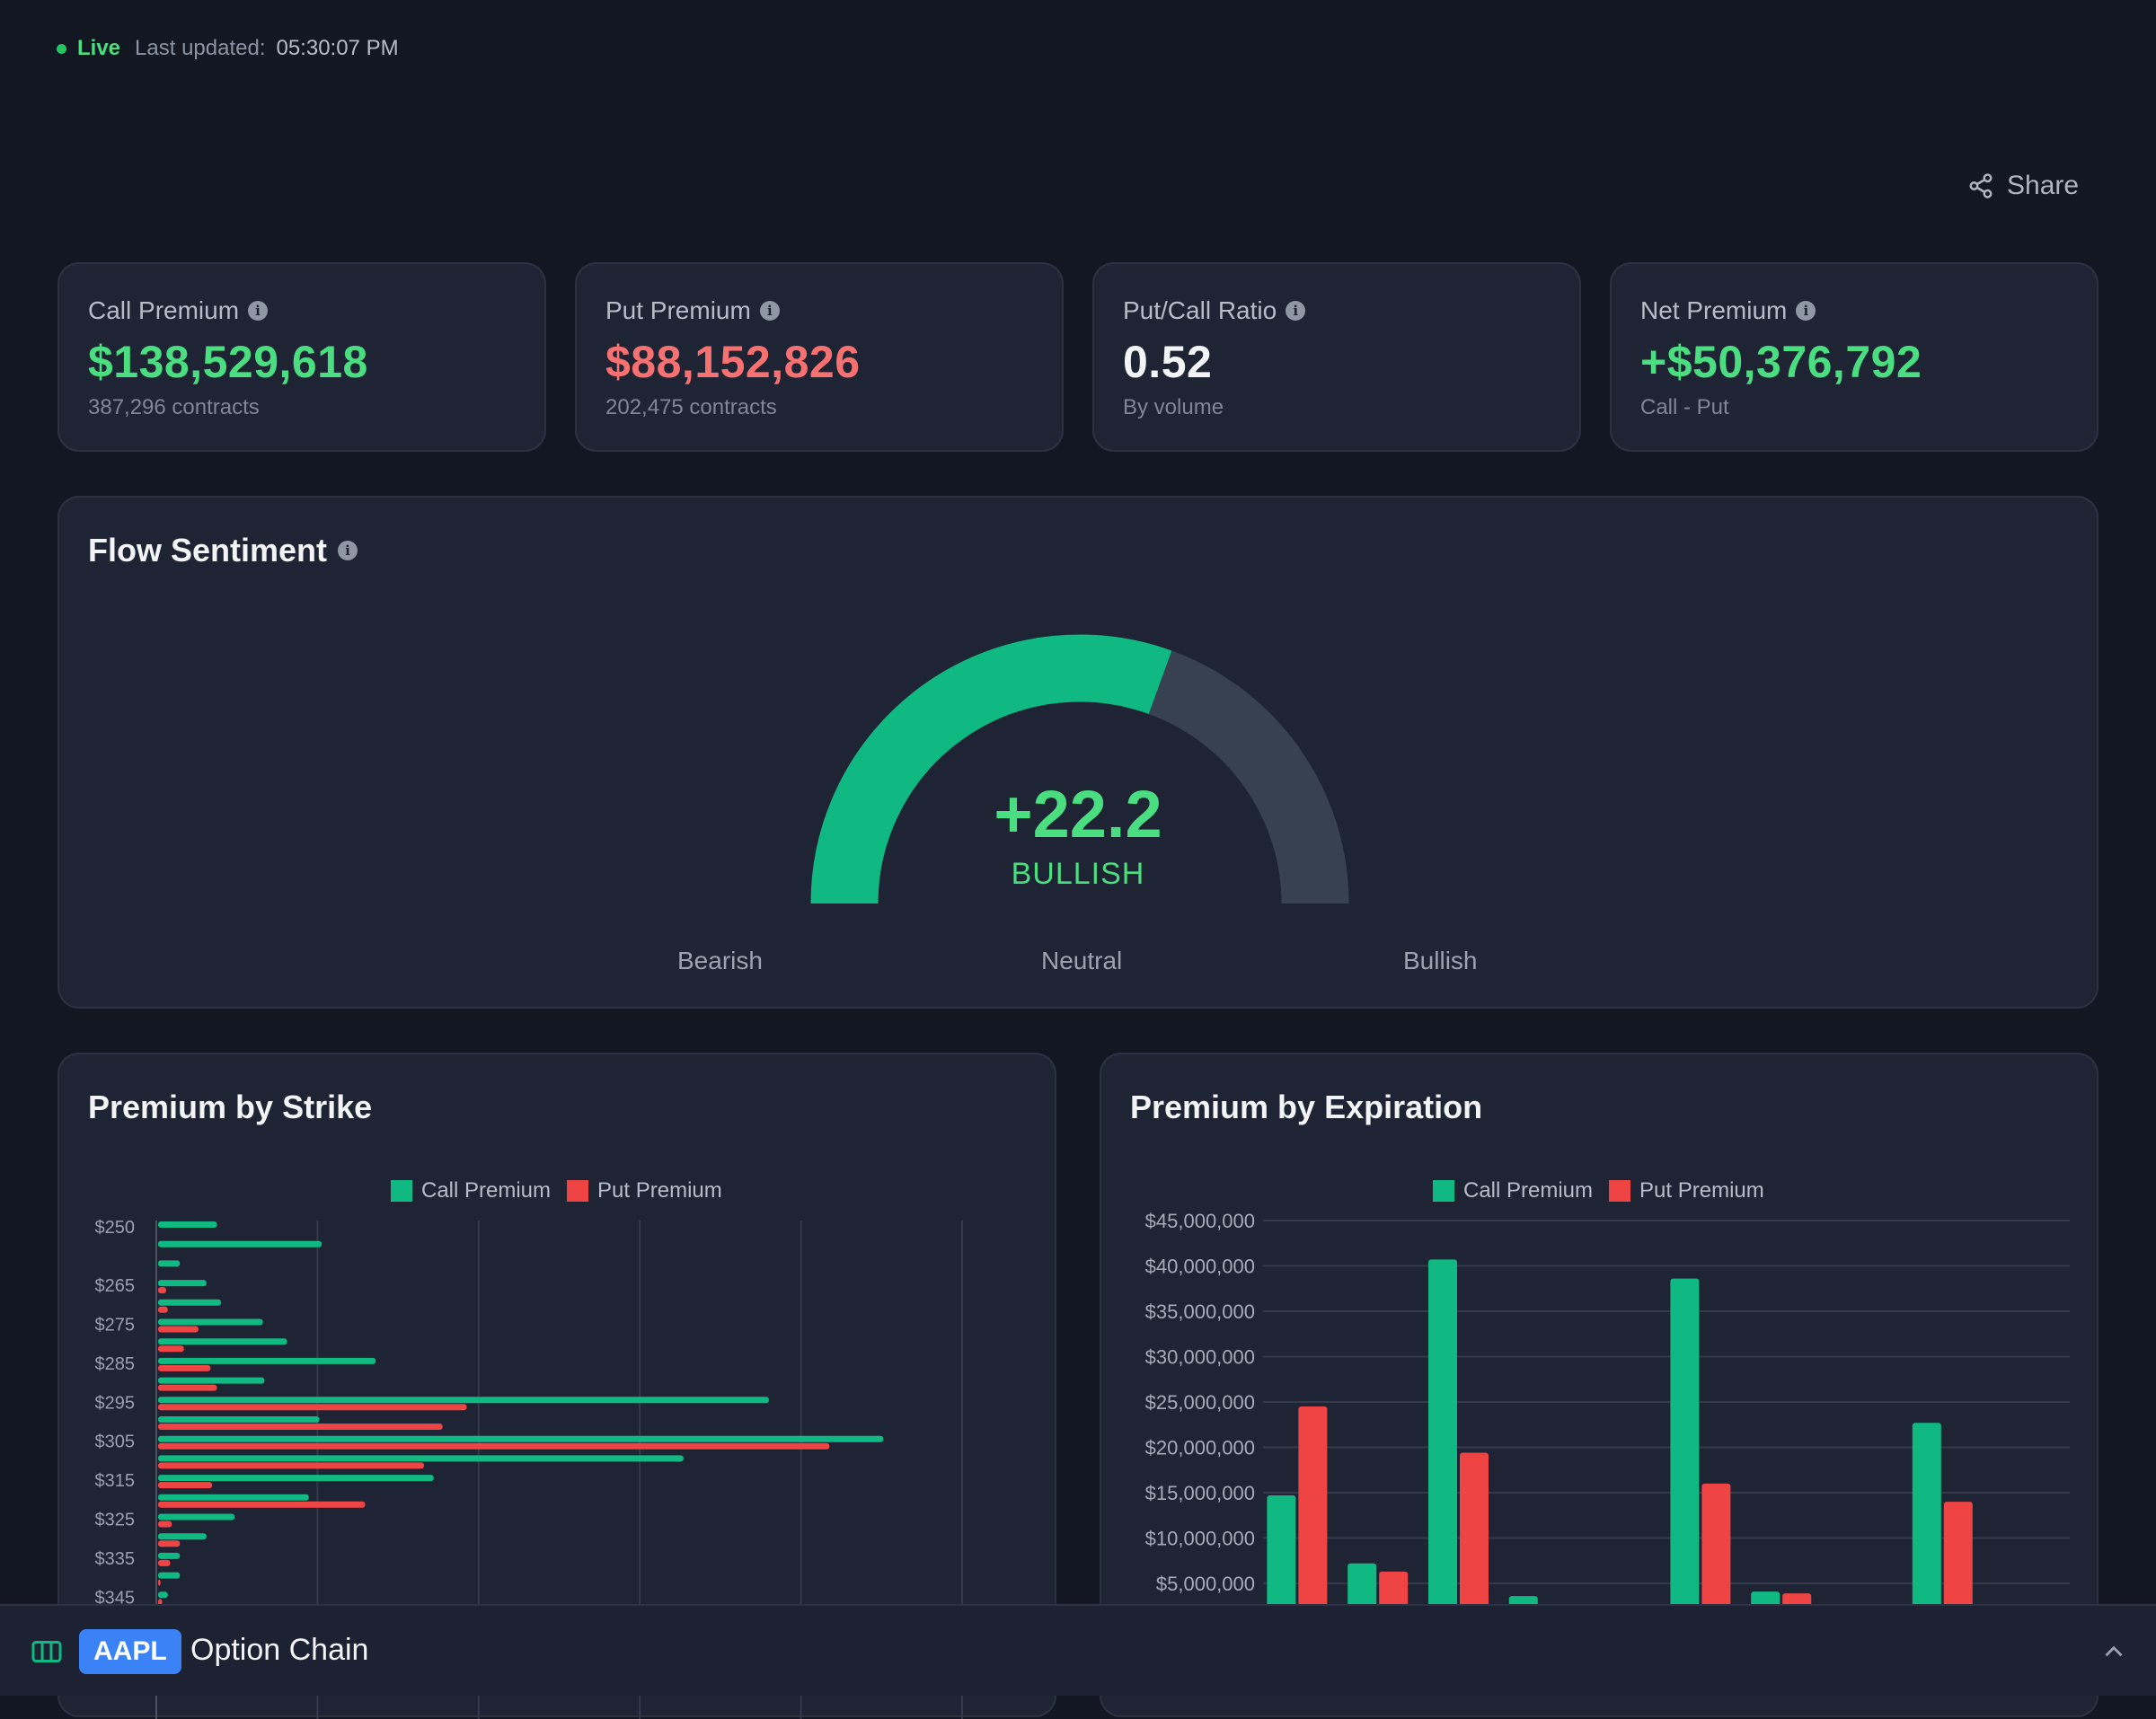  I want to click on strike-tick-label: $275, so click(116, 1326).